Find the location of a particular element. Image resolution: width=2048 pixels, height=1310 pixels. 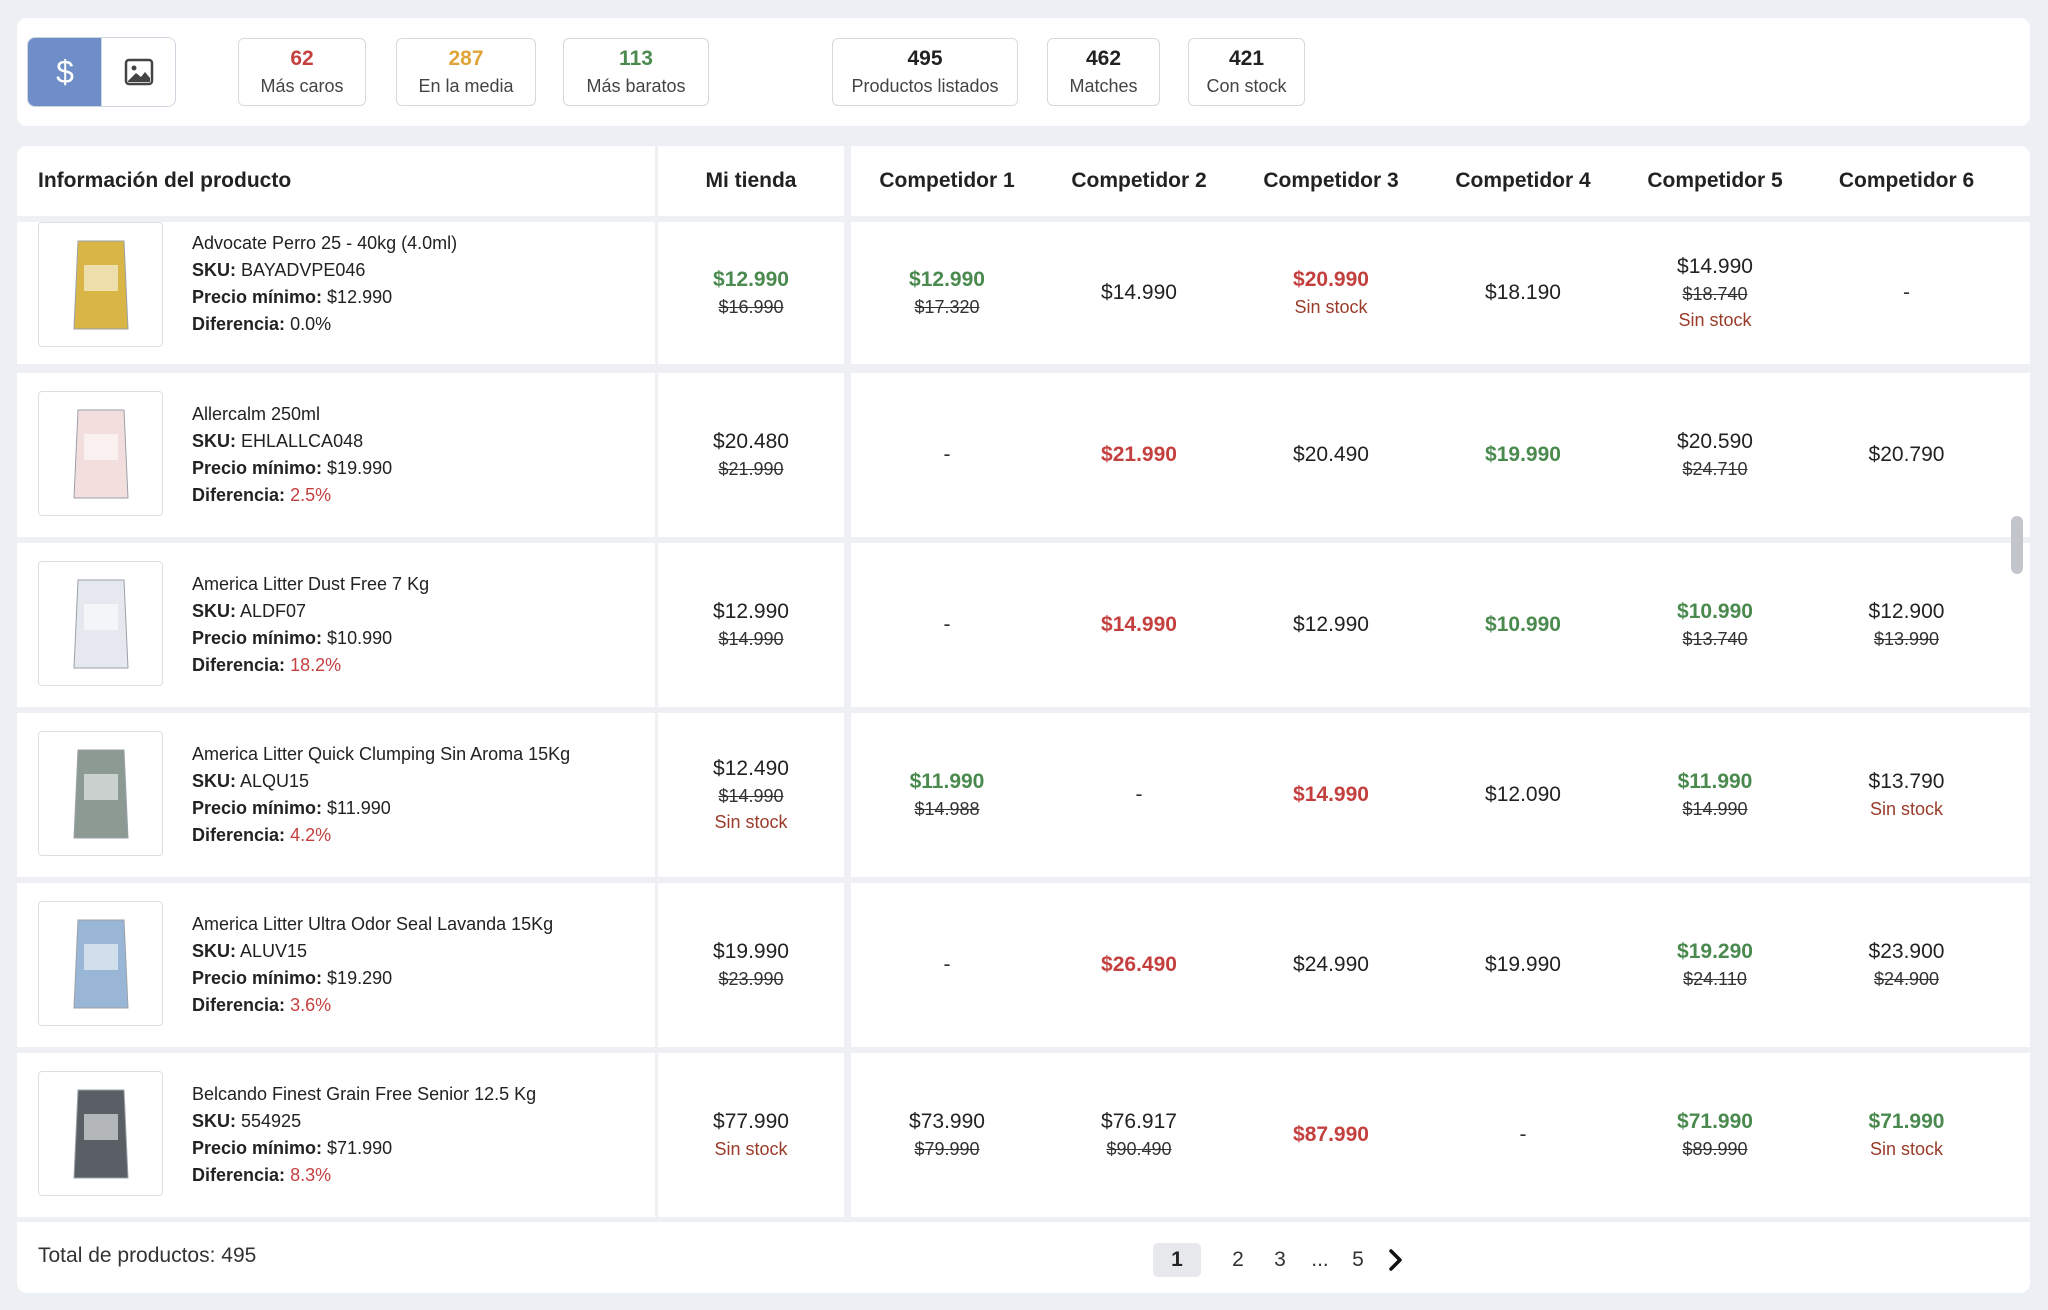

competitor-5-price-cell: $10.990 $13.740 is located at coordinates (1715, 625).